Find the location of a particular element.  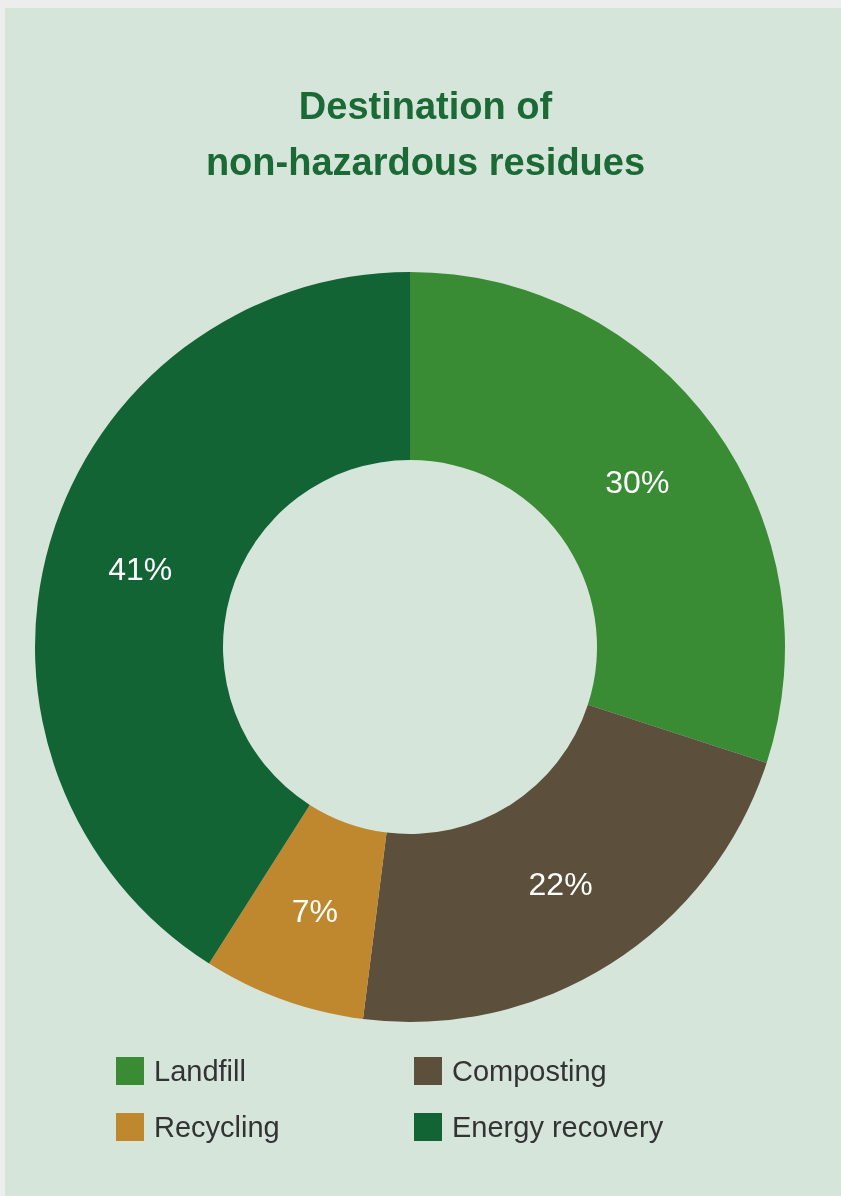

chart-title: Destination of non-hazardous residues is located at coordinates (425, 134).